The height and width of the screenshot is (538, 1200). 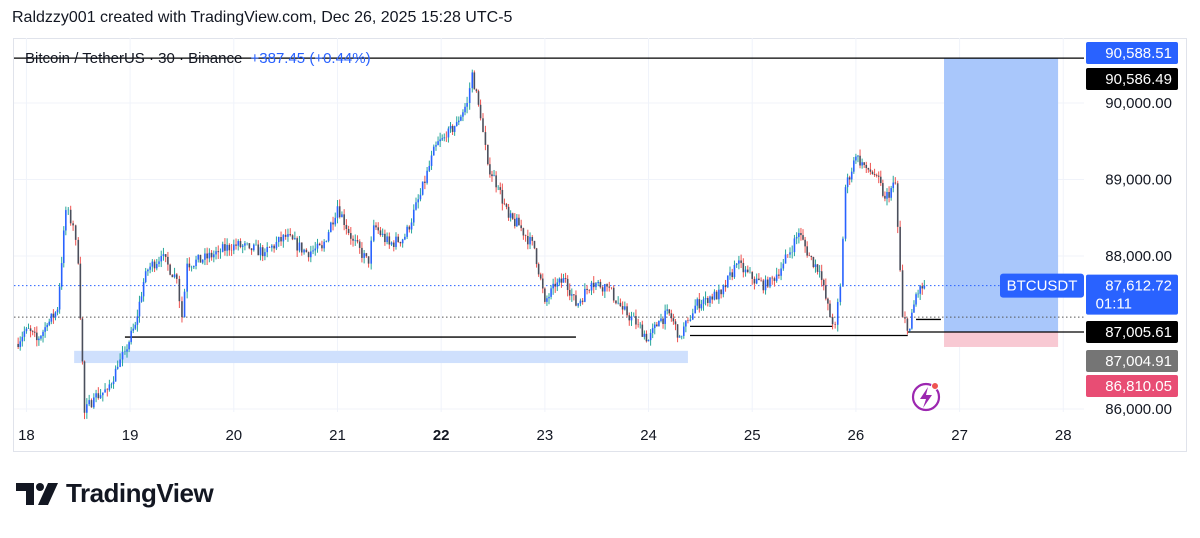 What do you see at coordinates (140, 493) in the screenshot?
I see `brand-name: TradingView` at bounding box center [140, 493].